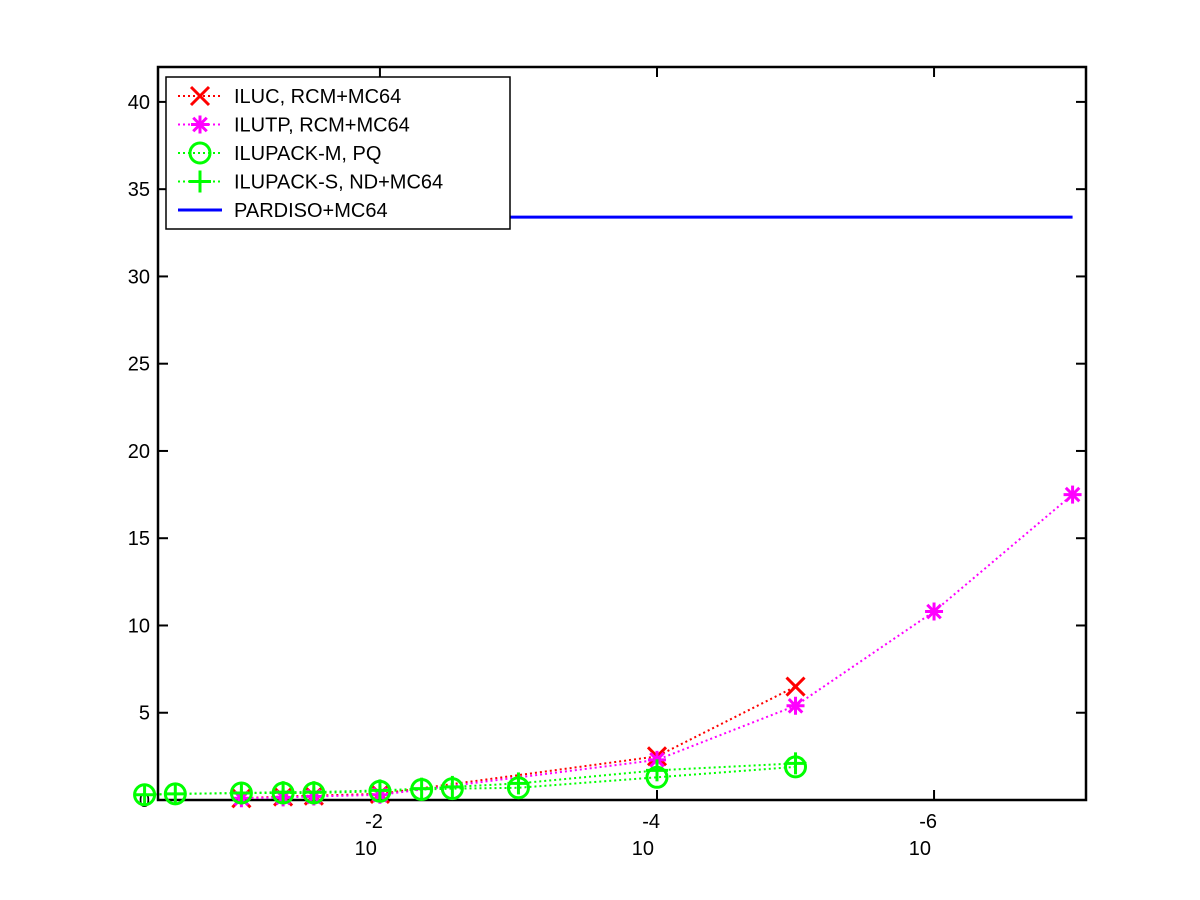 This screenshot has height=900, width=1200. Describe the element at coordinates (317, 97) in the screenshot. I see `legend-label: ILUC, RCM+MC64` at that location.